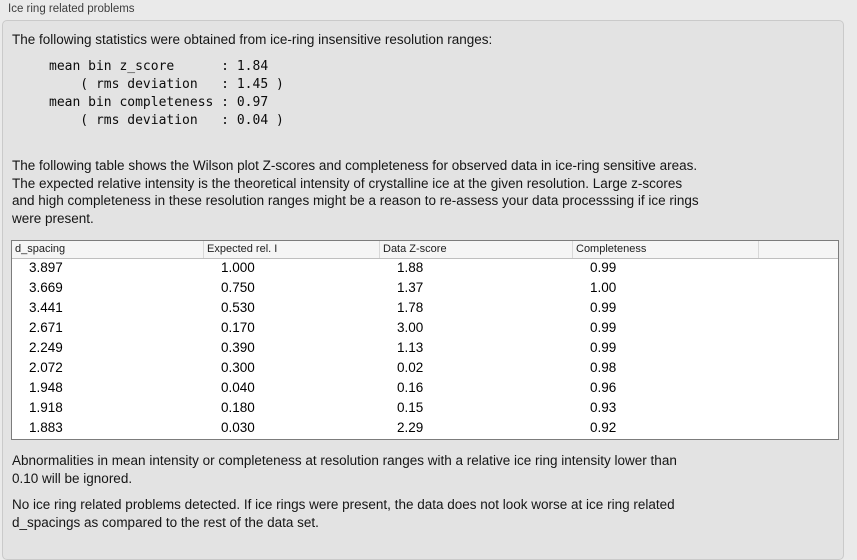  Describe the element at coordinates (108, 249) in the screenshot. I see `column-header-d-spacing: d_spacing` at that location.